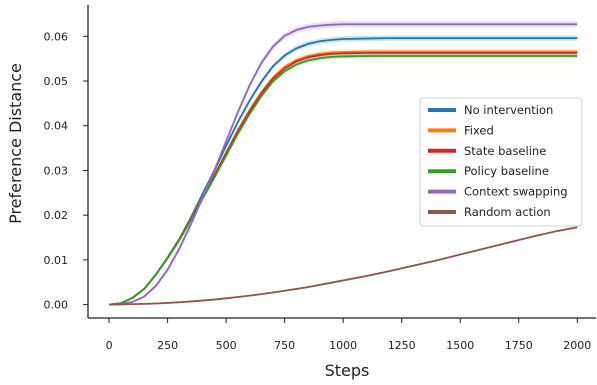 The width and height of the screenshot is (597, 385). I want to click on x-tick-label: 1000, so click(343, 345).